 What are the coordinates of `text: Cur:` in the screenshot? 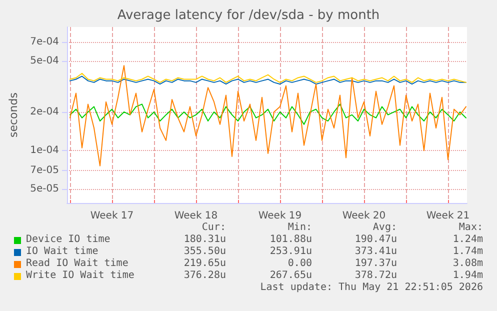 It's located at (214, 228).